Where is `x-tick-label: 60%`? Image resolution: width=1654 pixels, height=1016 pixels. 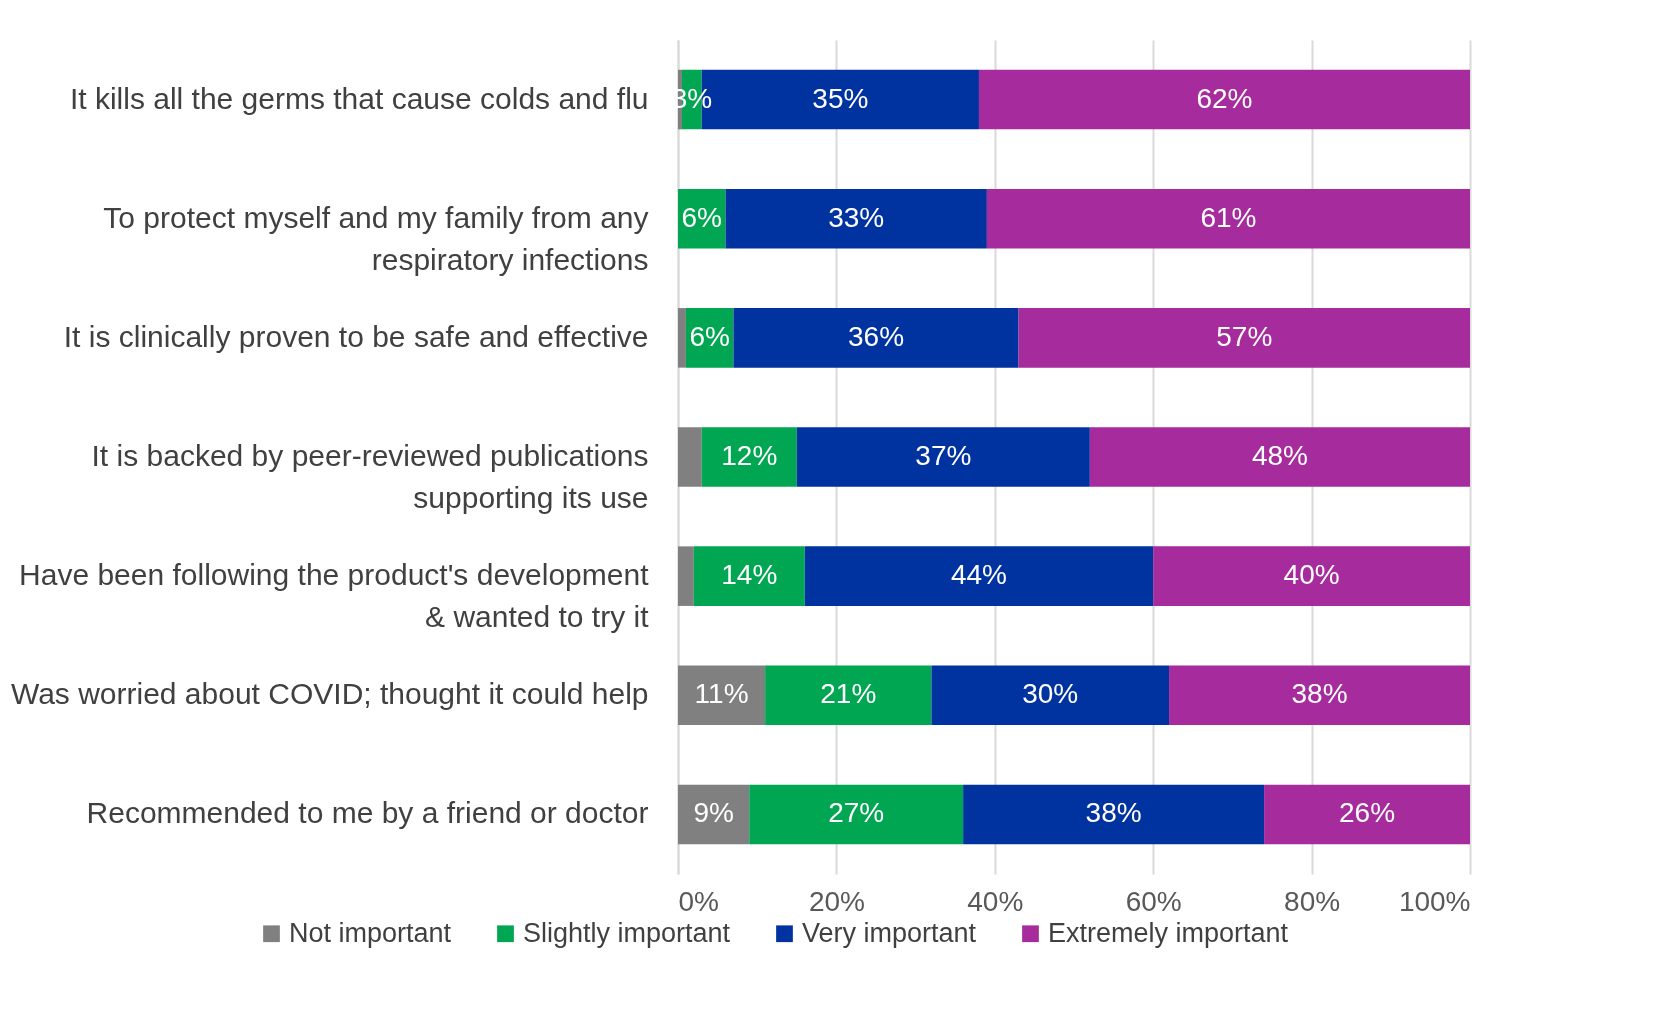
x-tick-label: 60% is located at coordinates (1153, 901).